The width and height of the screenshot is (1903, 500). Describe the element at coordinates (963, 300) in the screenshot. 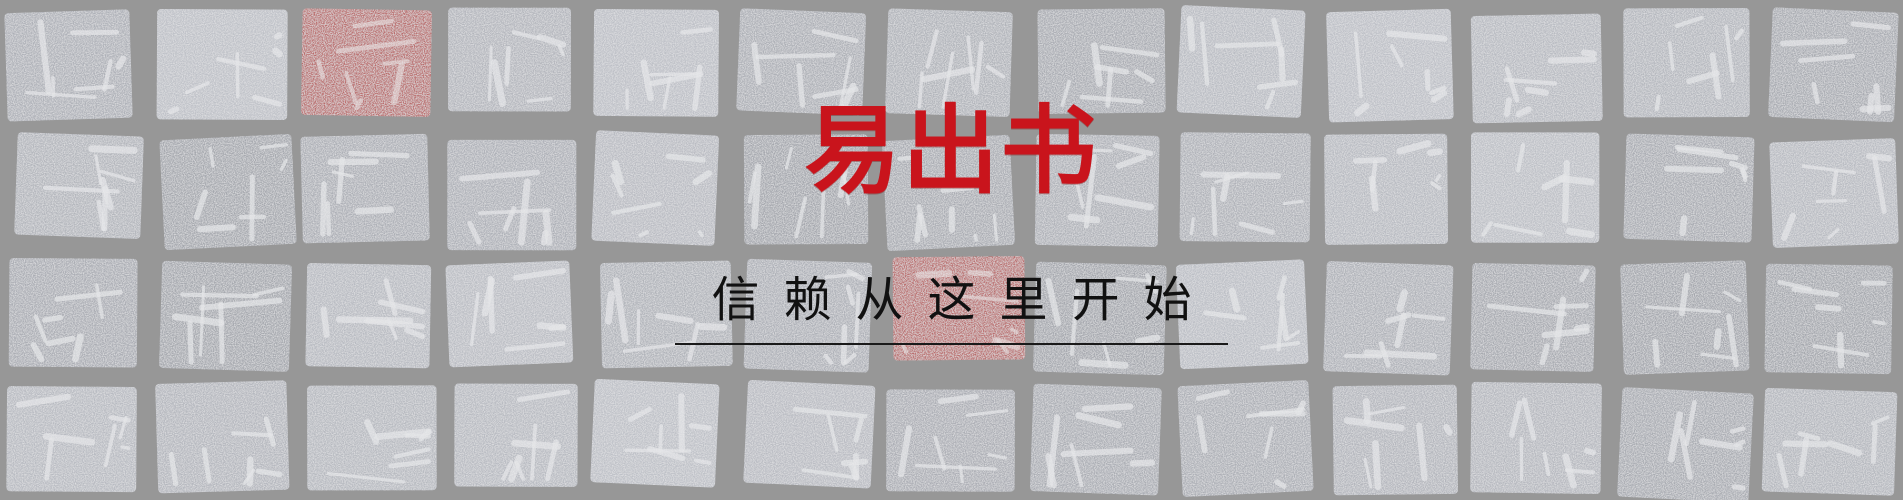

I see `slogan-text: 信赖从这里开始` at that location.